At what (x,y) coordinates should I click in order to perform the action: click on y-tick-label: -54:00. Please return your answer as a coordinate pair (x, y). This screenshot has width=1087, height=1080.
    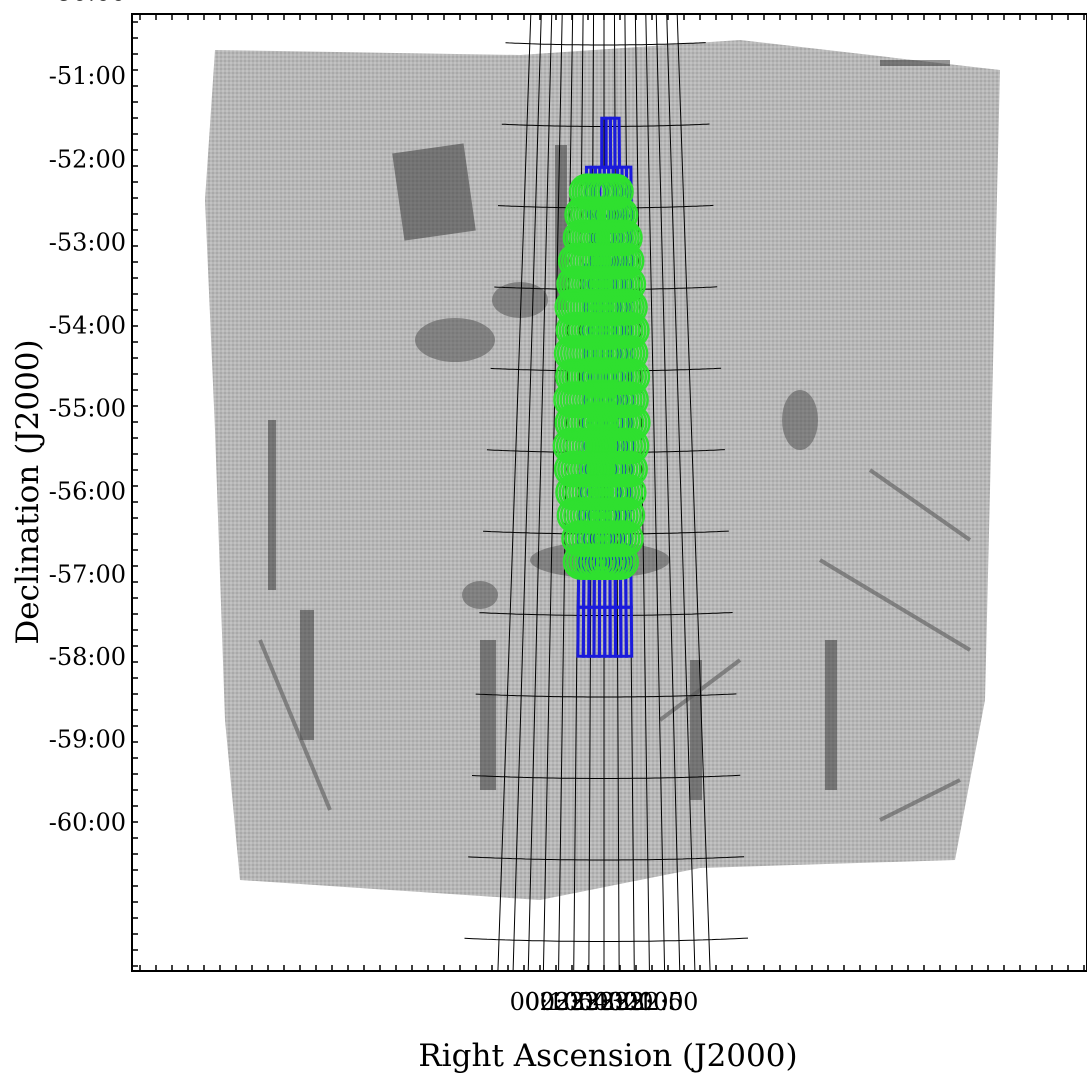
    Looking at the image, I should click on (87, 326).